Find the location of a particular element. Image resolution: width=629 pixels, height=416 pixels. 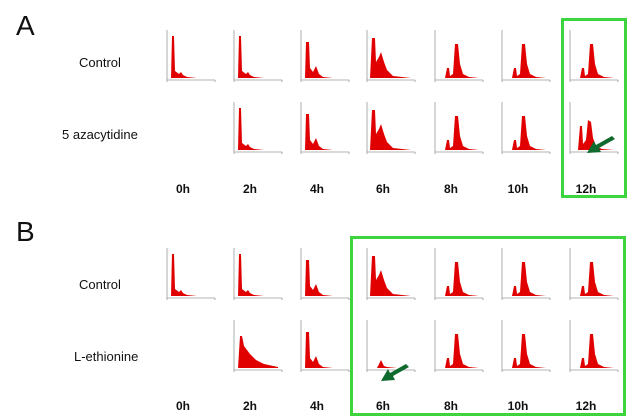

panel-a-row-control-label: Control is located at coordinates (100, 62).